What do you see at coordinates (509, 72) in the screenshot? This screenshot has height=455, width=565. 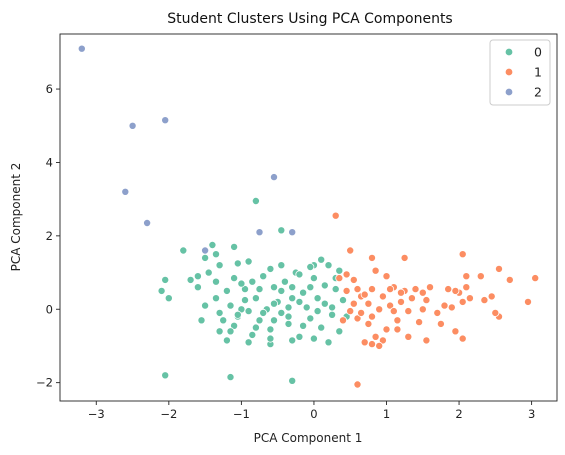 I see `legend-marker` at bounding box center [509, 72].